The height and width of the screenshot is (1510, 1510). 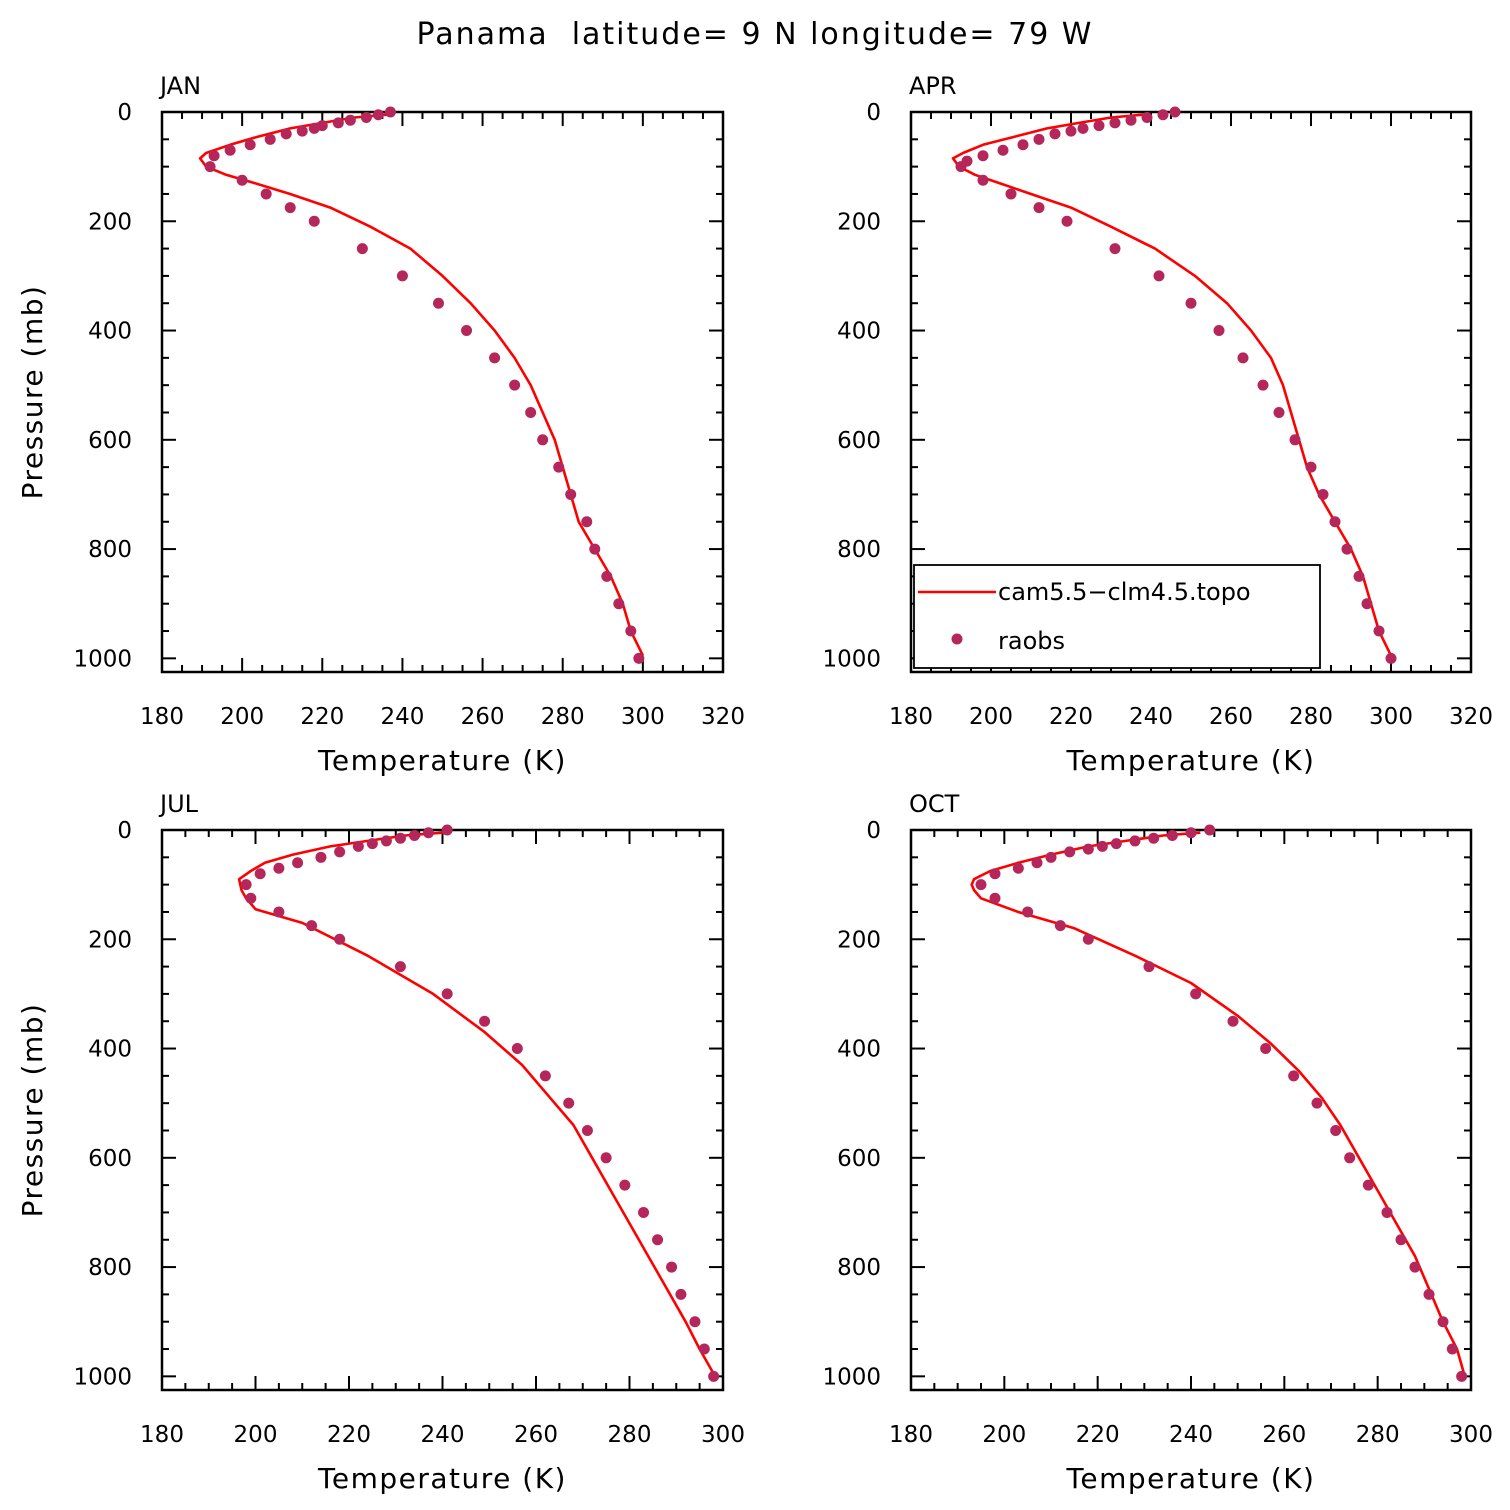 What do you see at coordinates (934, 804) in the screenshot?
I see `panel-label: OCT` at bounding box center [934, 804].